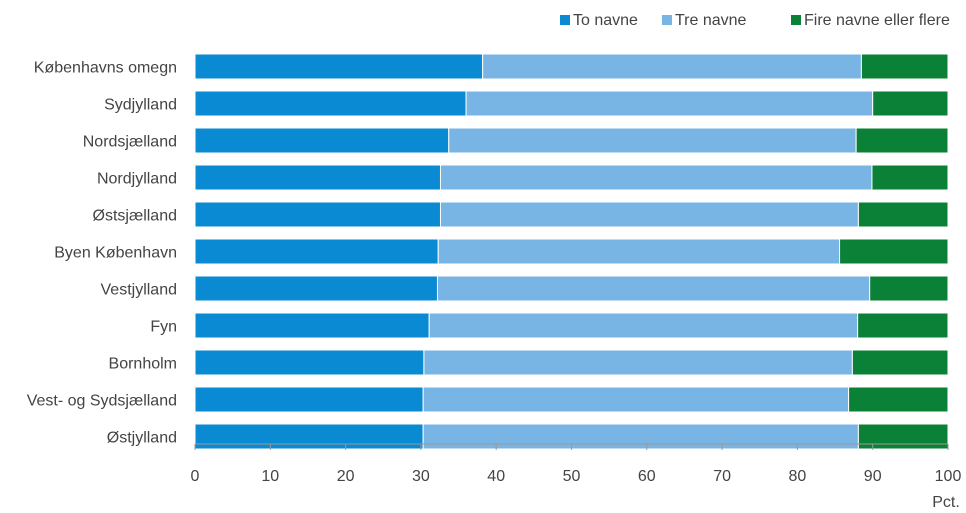 The width and height of the screenshot is (966, 513). Describe the element at coordinates (647, 476) in the screenshot. I see `x-tick-label: 60` at that location.